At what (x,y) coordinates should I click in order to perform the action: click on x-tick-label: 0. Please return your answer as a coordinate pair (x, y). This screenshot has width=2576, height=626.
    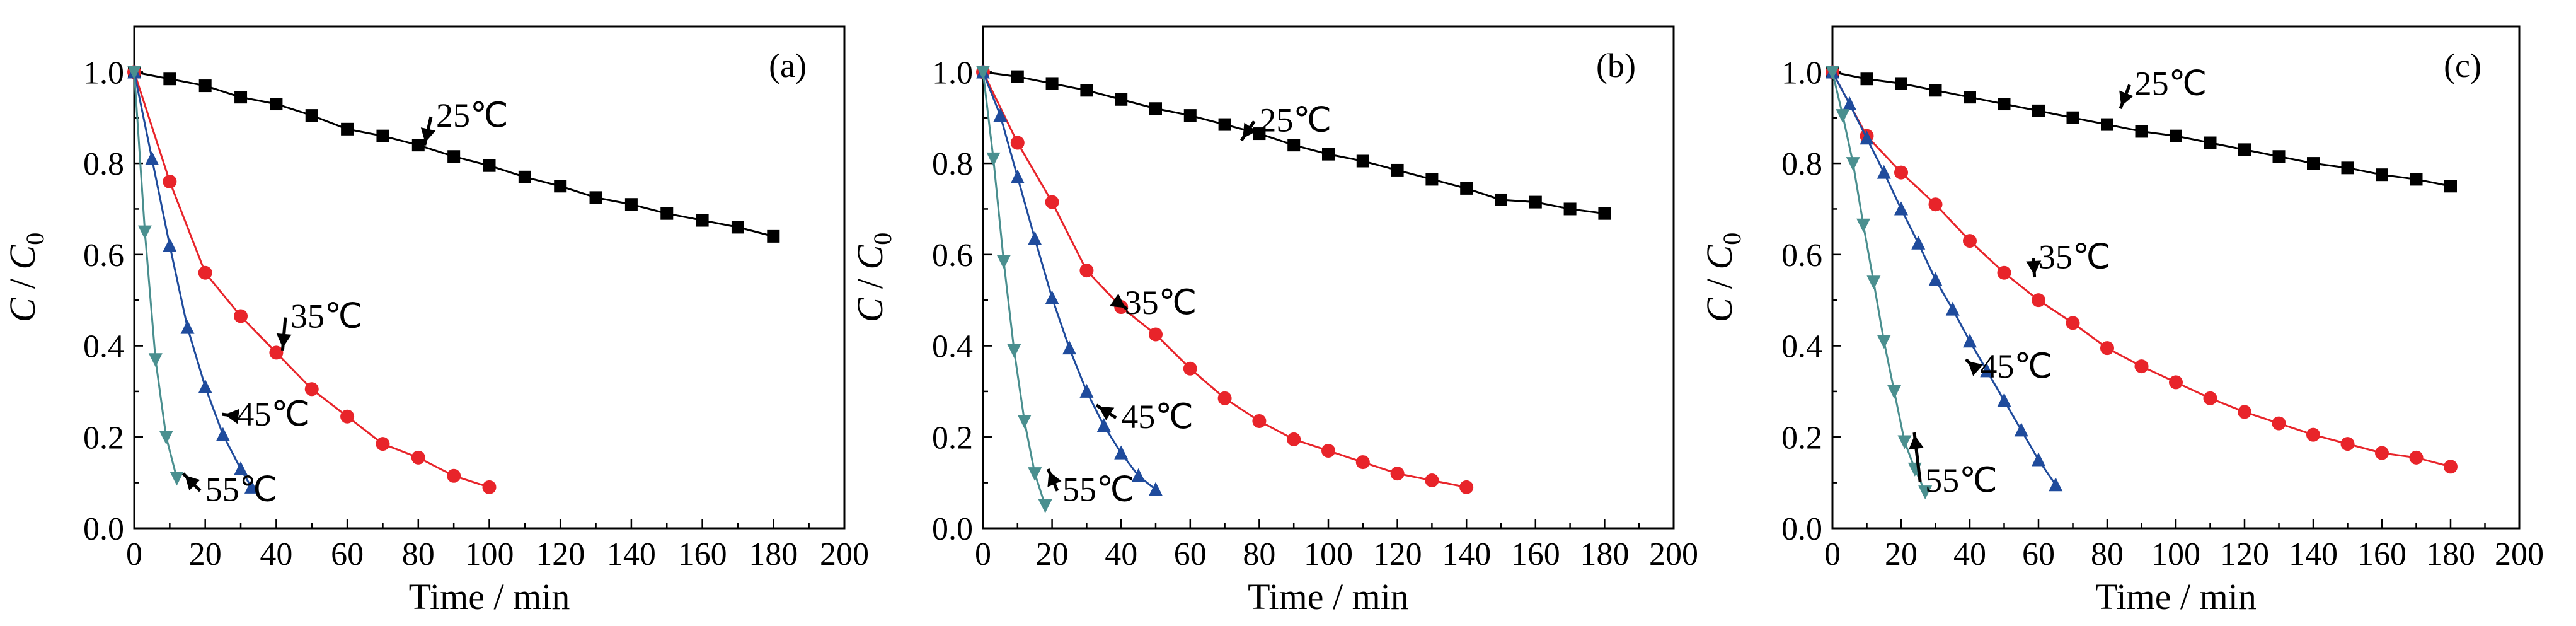
    Looking at the image, I should click on (983, 554).